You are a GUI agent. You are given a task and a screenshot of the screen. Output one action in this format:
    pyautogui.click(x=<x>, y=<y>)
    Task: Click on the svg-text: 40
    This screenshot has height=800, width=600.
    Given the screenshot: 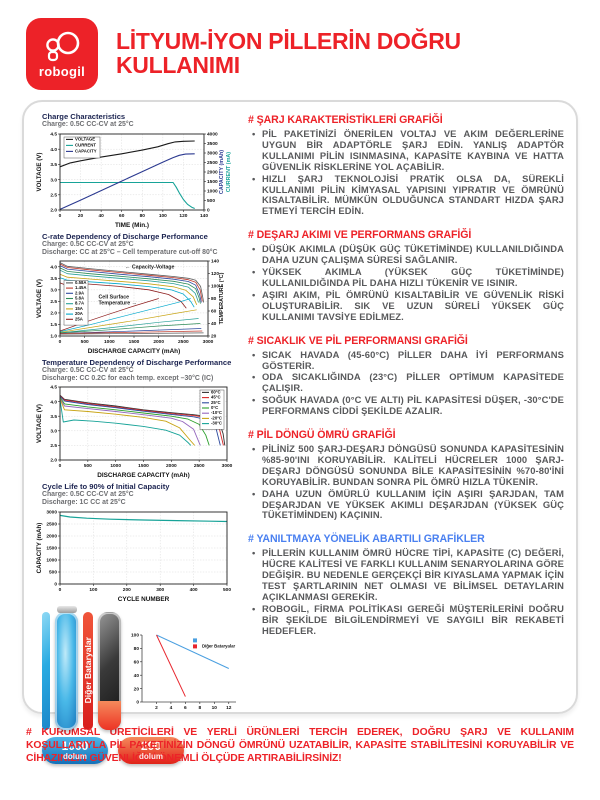 What is the action you would take?
    pyautogui.click(x=101, y=216)
    